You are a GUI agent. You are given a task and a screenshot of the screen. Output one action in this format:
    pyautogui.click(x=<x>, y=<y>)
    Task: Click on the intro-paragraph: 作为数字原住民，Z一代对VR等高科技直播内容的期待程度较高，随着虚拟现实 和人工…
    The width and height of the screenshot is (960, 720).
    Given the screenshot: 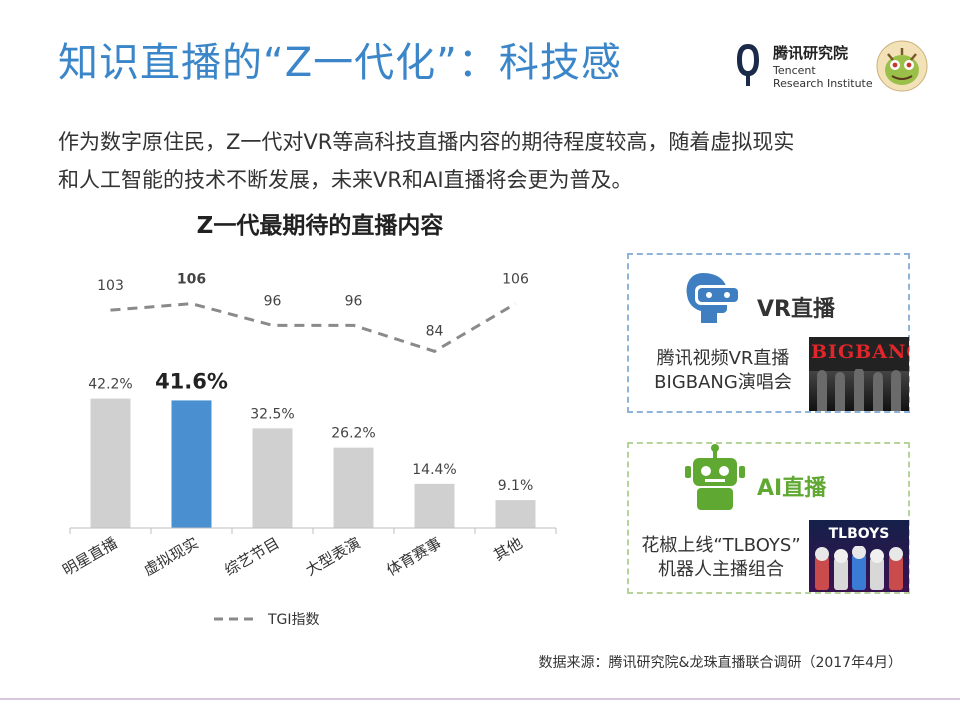 What is the action you would take?
    pyautogui.click(x=488, y=161)
    